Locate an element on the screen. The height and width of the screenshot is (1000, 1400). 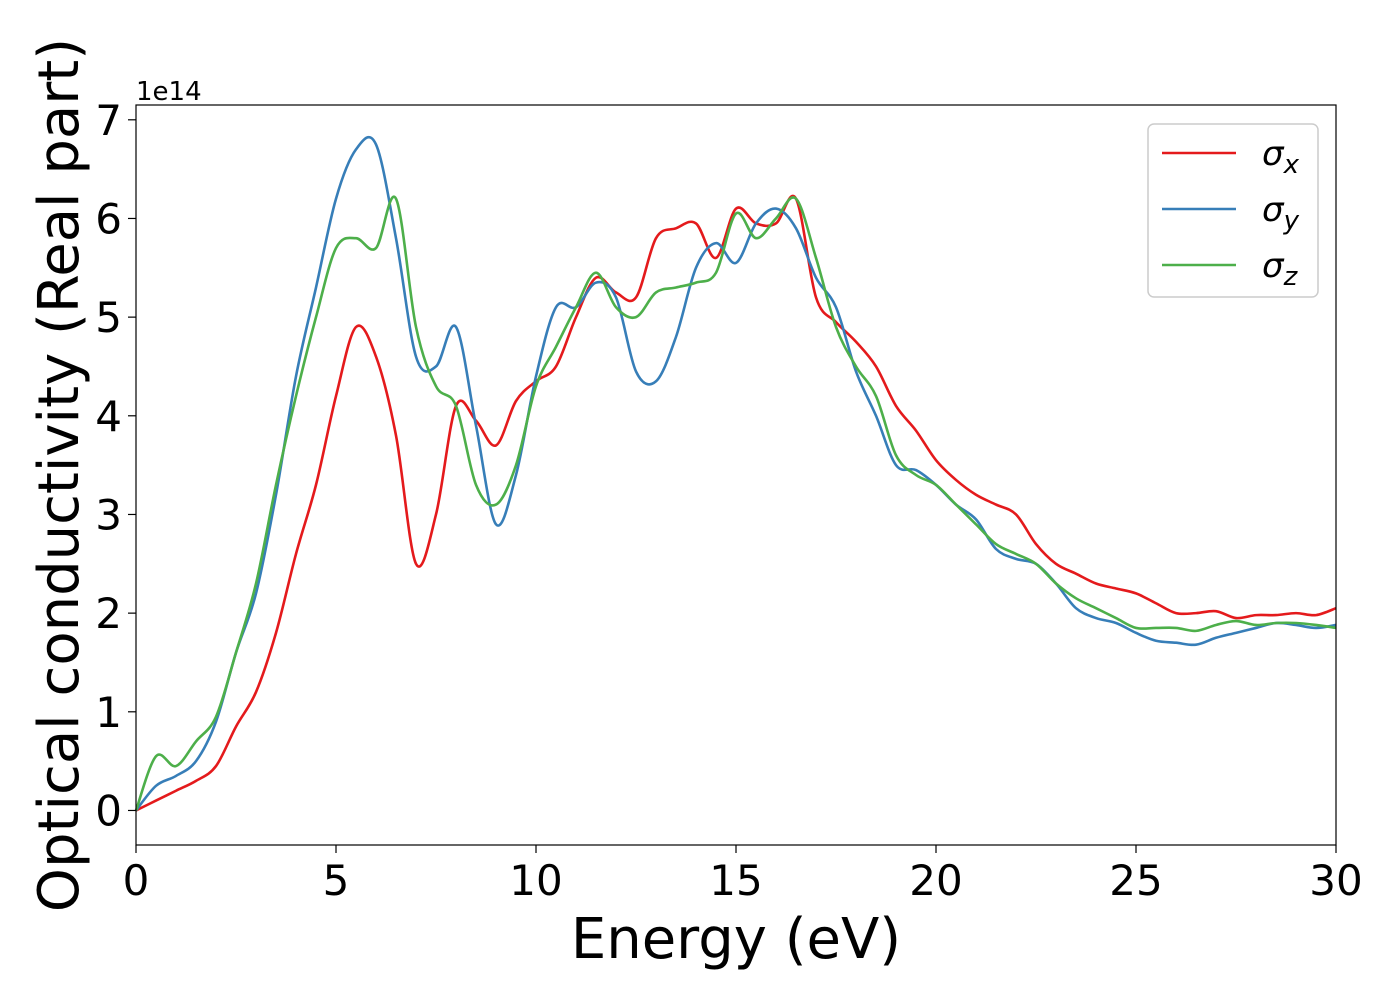
y-tick-label: 6 is located at coordinates (108, 218).